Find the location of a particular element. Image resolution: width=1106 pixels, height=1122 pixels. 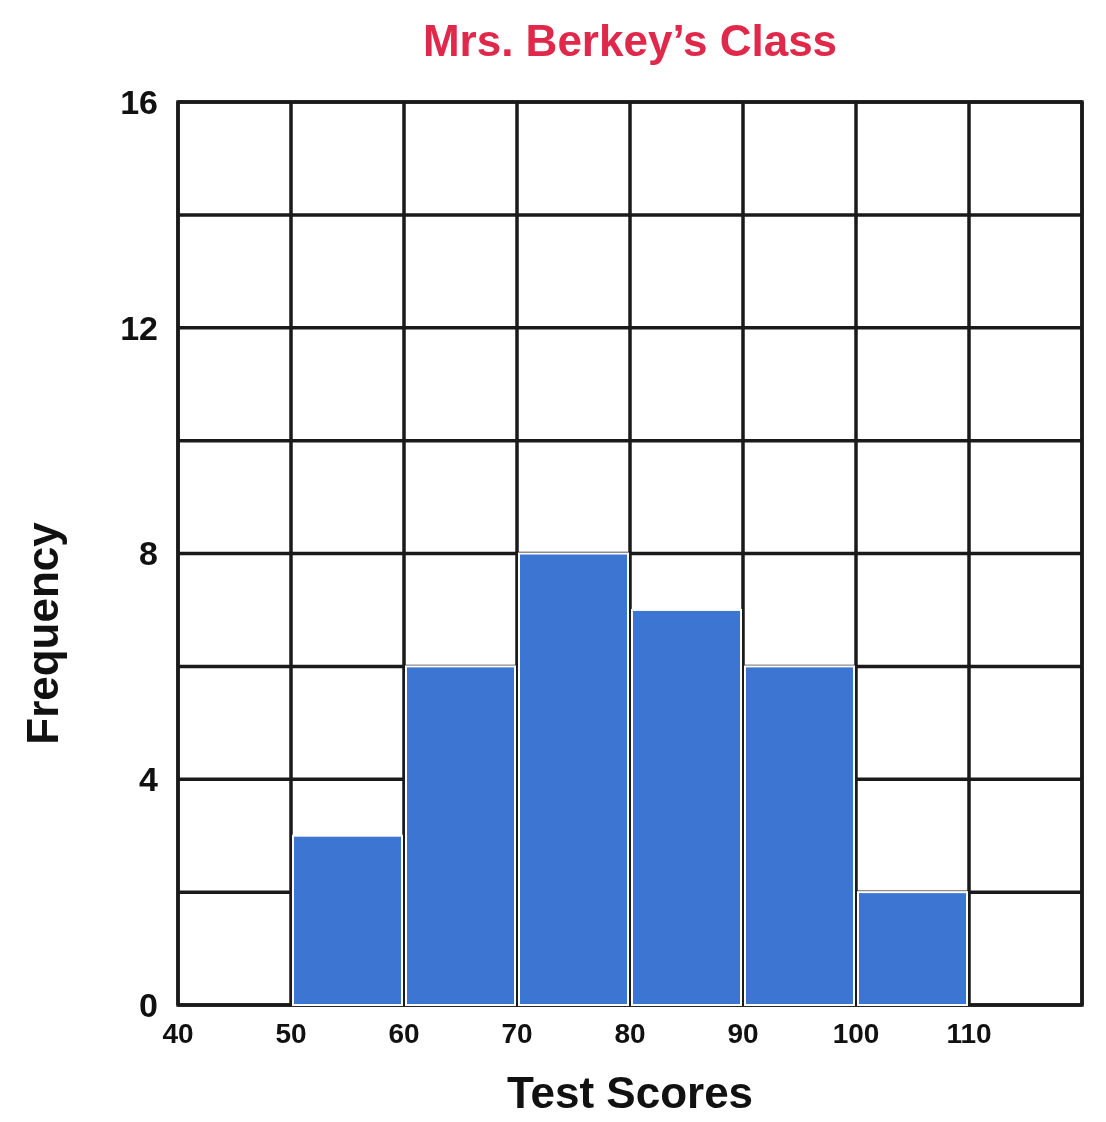

x-axis-title: Test Scores is located at coordinates (630, 1092).